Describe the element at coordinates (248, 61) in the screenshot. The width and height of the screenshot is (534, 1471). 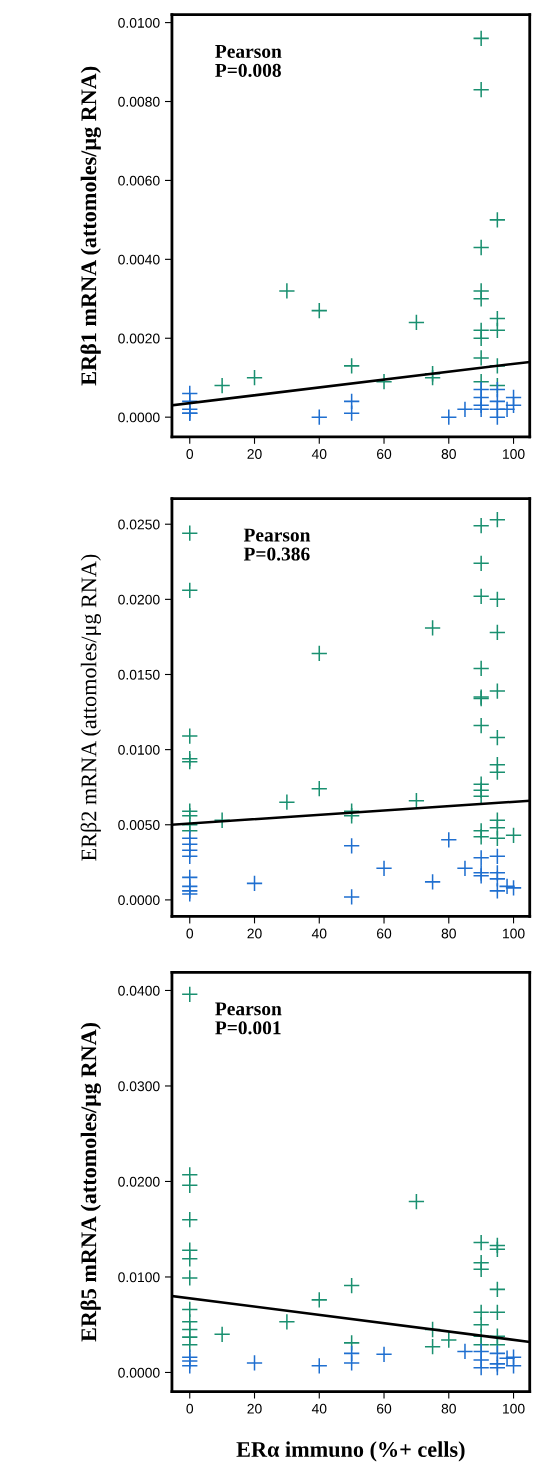
I see `annotation: Pearson P=0.008` at that location.